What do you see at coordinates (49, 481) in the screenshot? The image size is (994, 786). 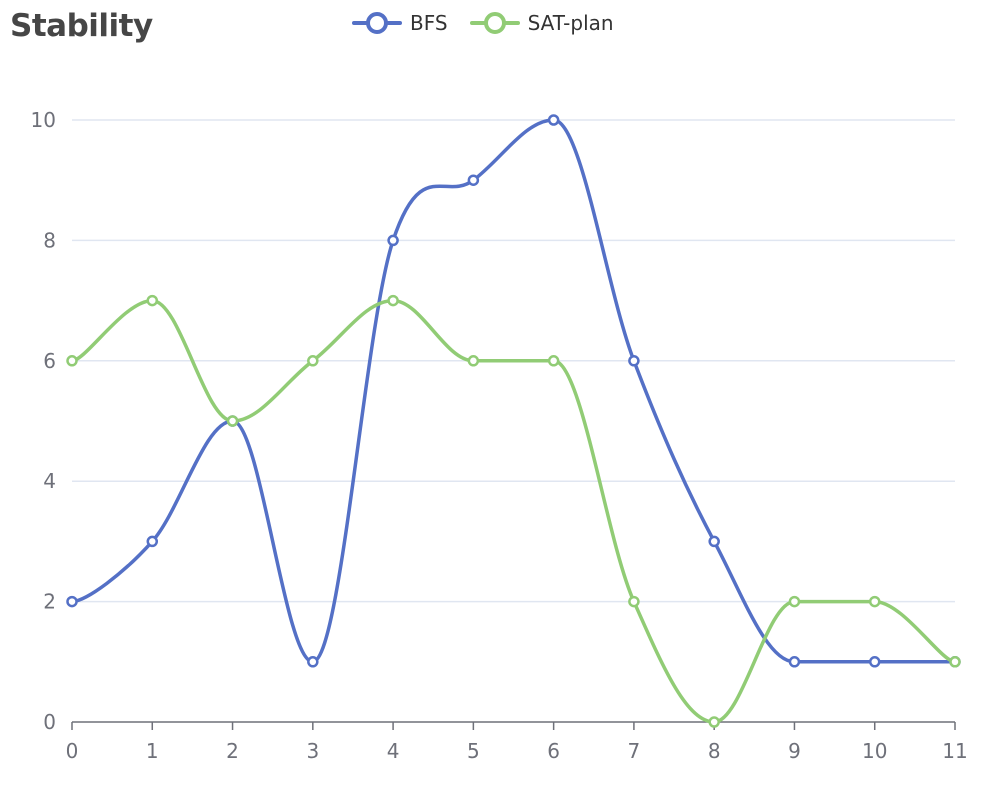 I see `y-tick-label-4: 4` at bounding box center [49, 481].